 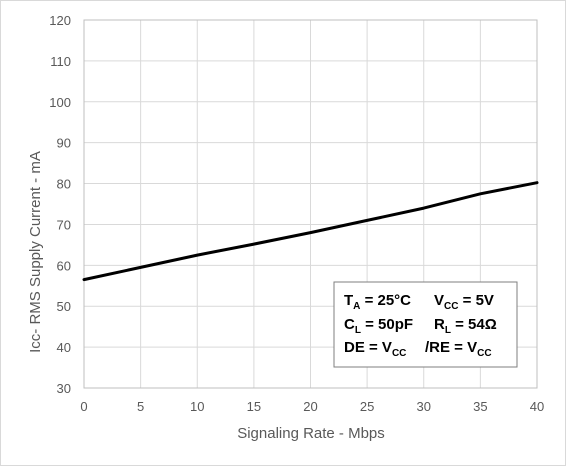 What do you see at coordinates (60, 20) in the screenshot?
I see `y-tick-label: 120` at bounding box center [60, 20].